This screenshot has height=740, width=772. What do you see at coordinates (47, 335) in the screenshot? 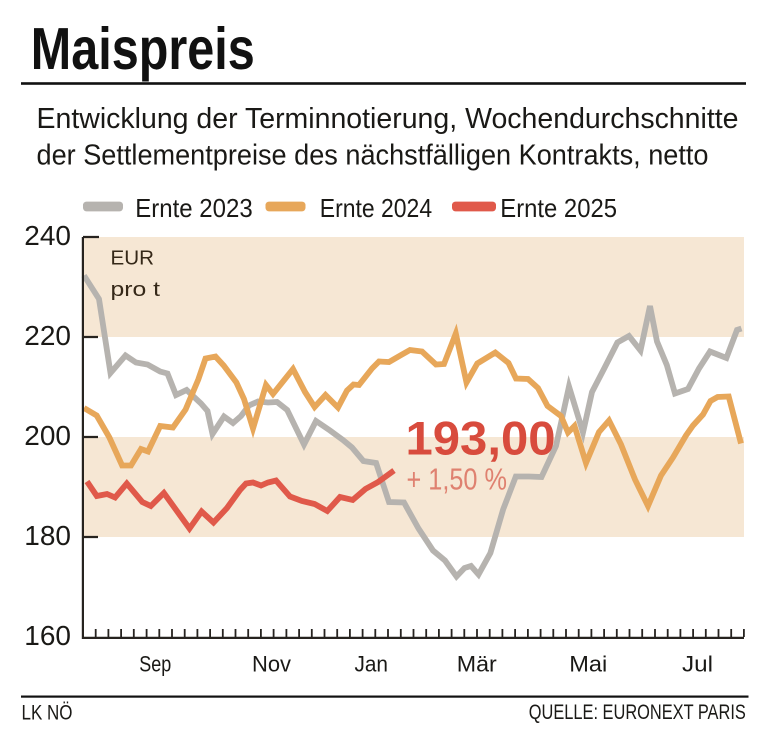
I see `svg-text: 220` at bounding box center [47, 335].